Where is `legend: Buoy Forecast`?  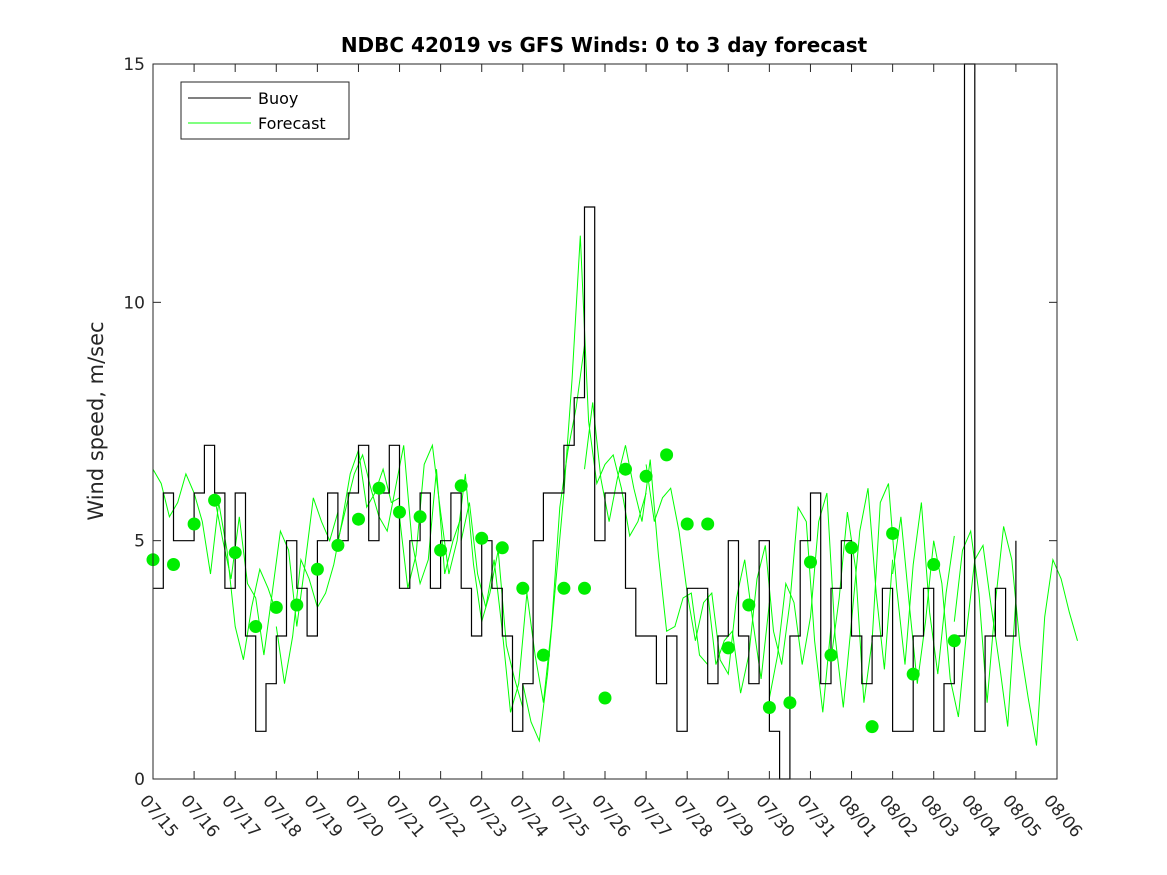 legend: Buoy Forecast is located at coordinates (265, 110).